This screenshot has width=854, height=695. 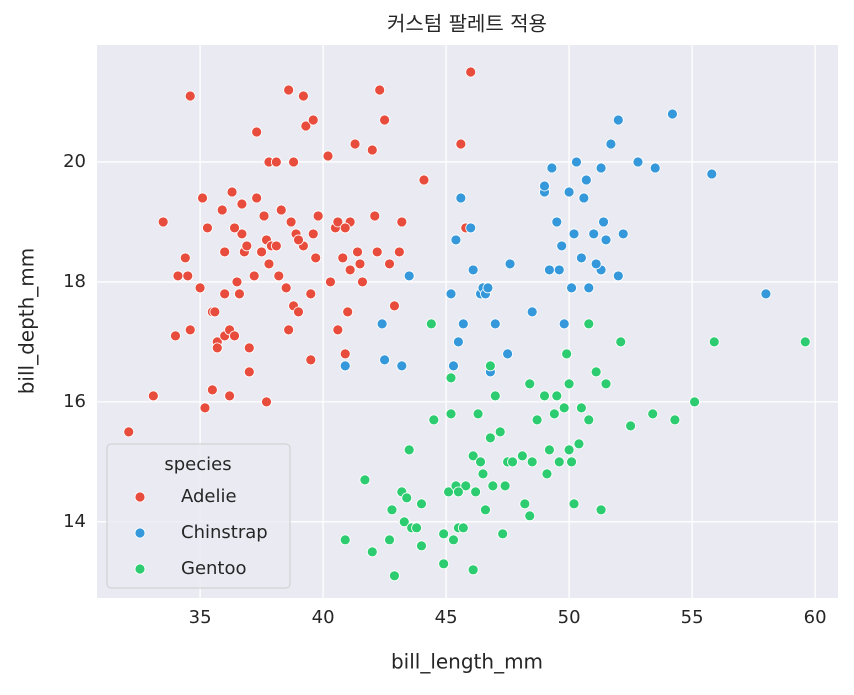 I want to click on x-tick-label: 50, so click(x=569, y=617).